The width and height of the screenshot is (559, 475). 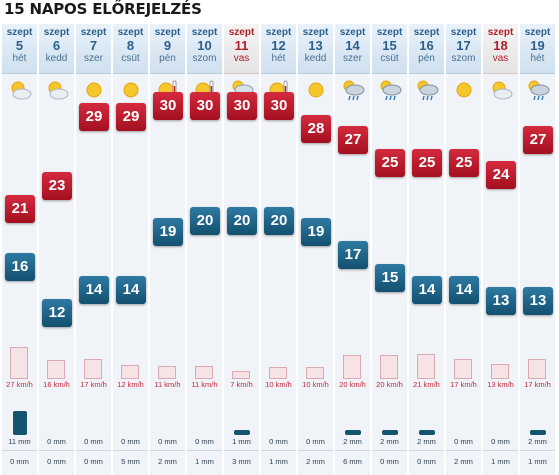 What do you see at coordinates (204, 384) in the screenshot?
I see `wind-speed-label: 11 km/h` at bounding box center [204, 384].